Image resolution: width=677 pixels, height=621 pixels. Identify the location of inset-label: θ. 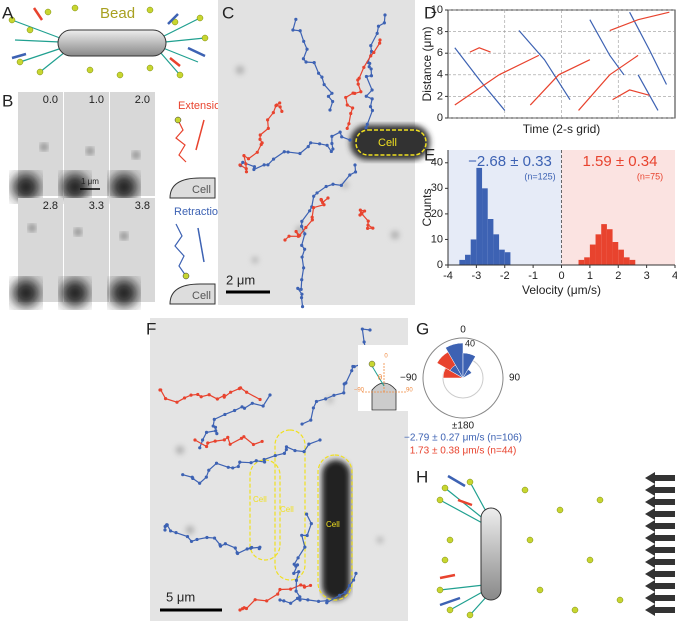
(380, 377).